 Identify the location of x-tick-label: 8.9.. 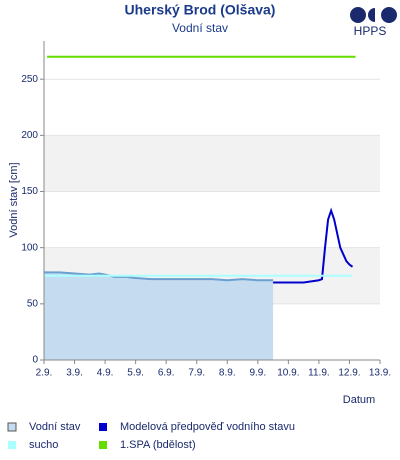
(227, 373).